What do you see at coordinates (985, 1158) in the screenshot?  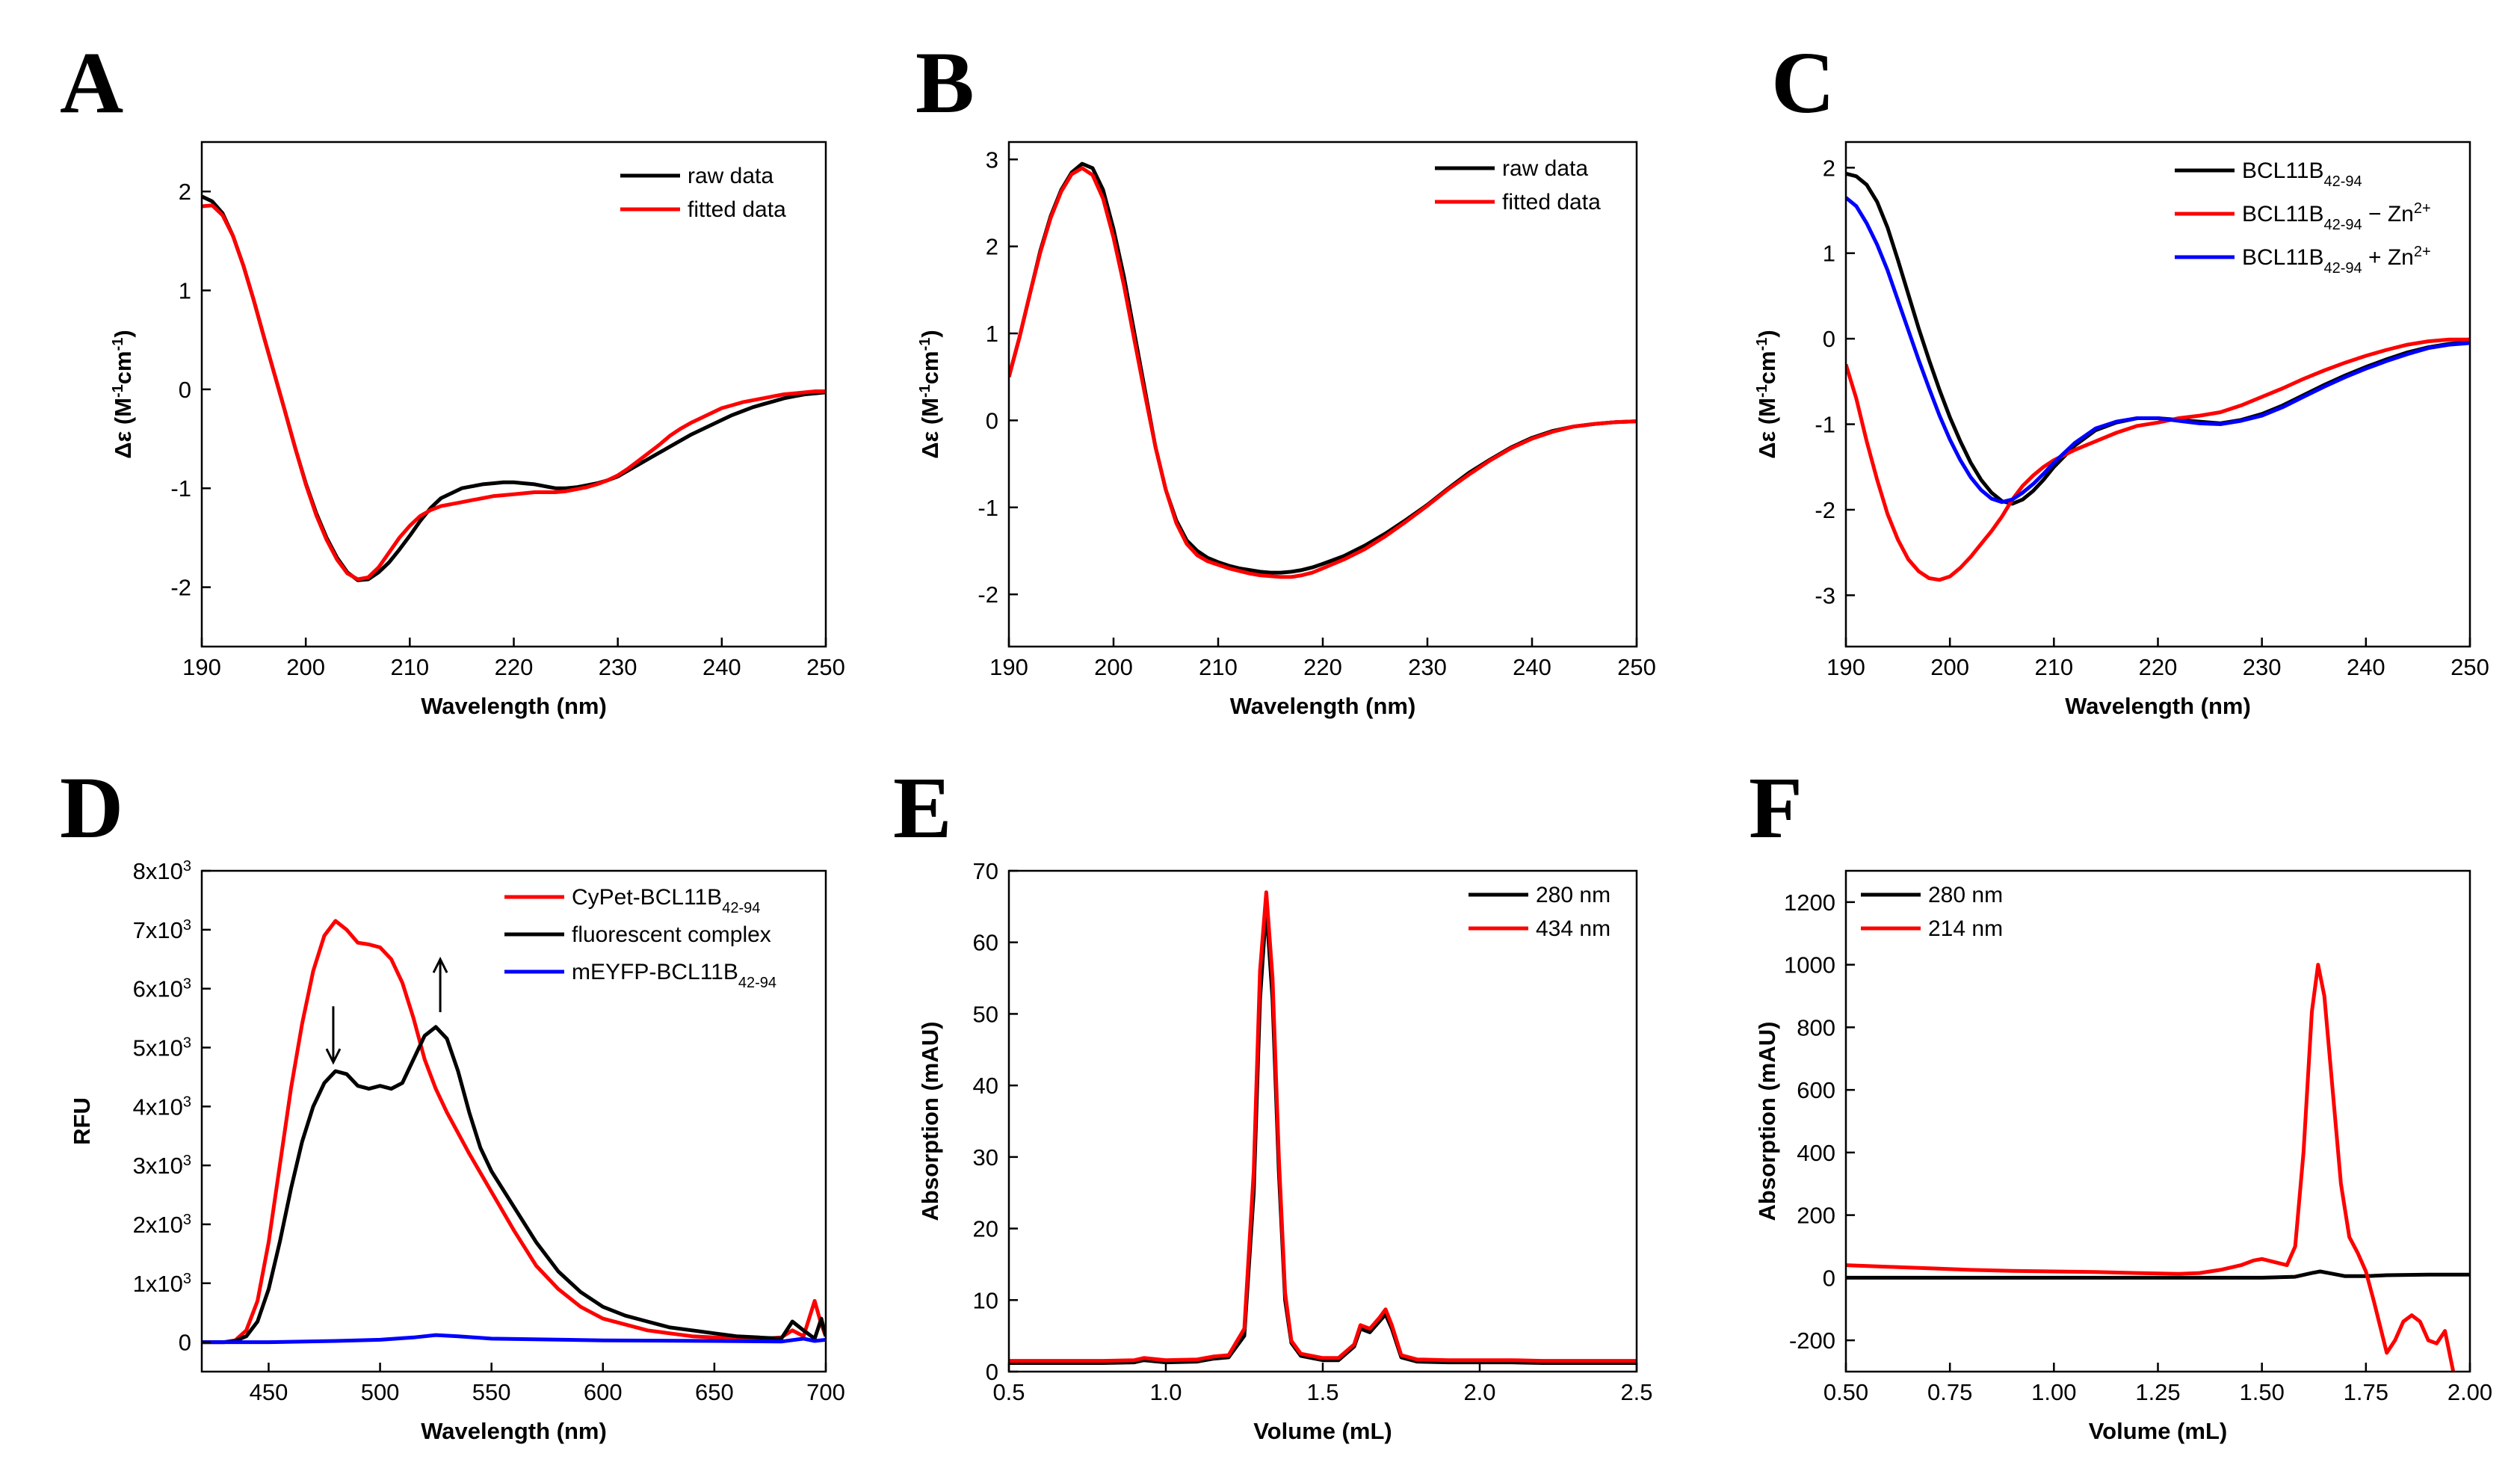 I see `y-tick-label: 30` at bounding box center [985, 1158].